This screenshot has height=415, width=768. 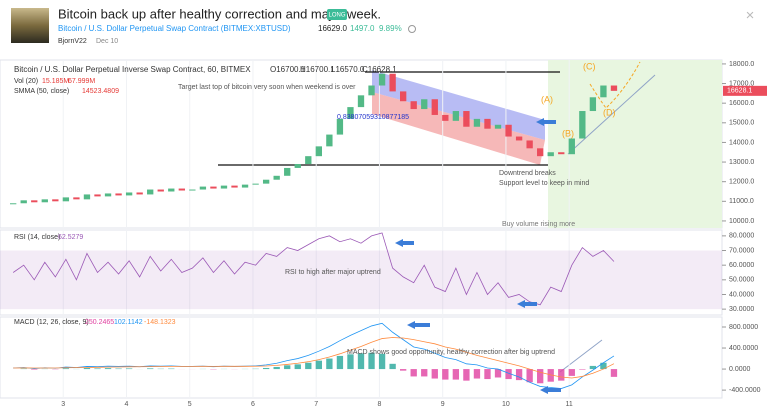 What do you see at coordinates (635, 144) in the screenshot?
I see `target-zone` at bounding box center [635, 144].